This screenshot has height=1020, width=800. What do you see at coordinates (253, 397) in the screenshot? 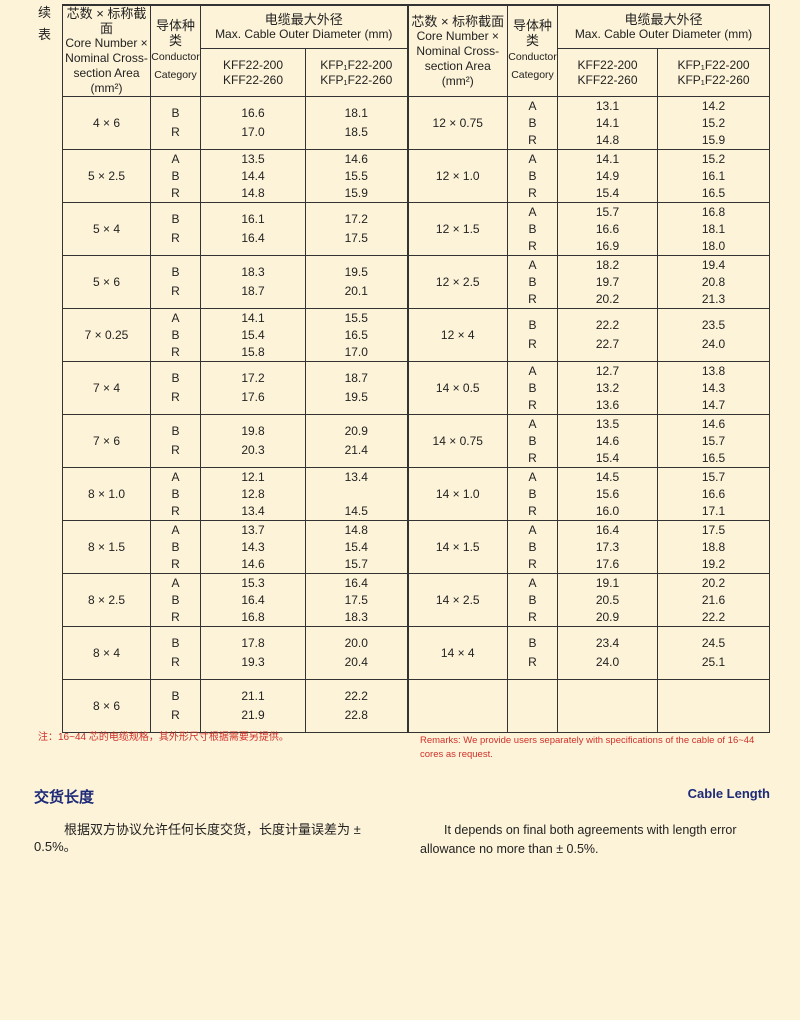
I see `cell-value: 17.6` at bounding box center [253, 397].